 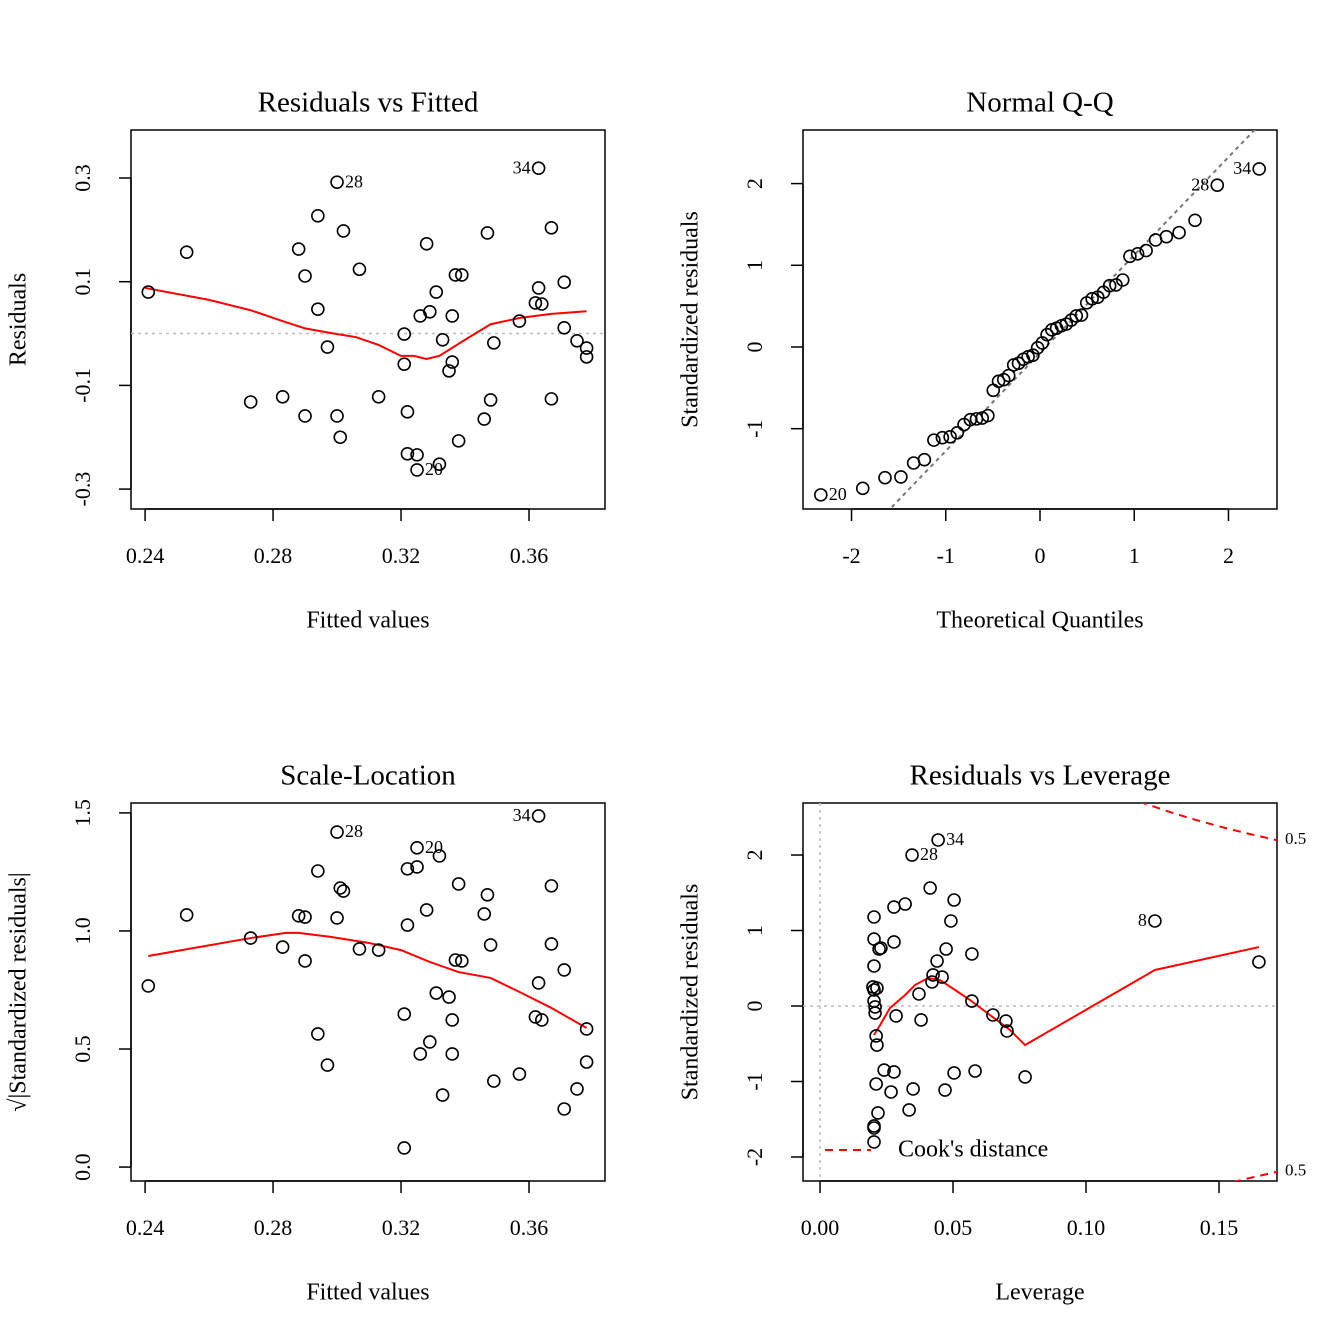 I want to click on y-tick-label: 1.5, so click(x=82, y=813).